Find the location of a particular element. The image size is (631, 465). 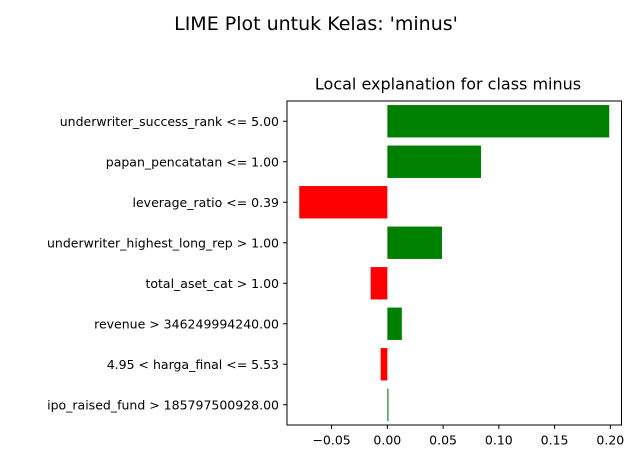

x-tick-label: −0.05 is located at coordinates (331, 440).